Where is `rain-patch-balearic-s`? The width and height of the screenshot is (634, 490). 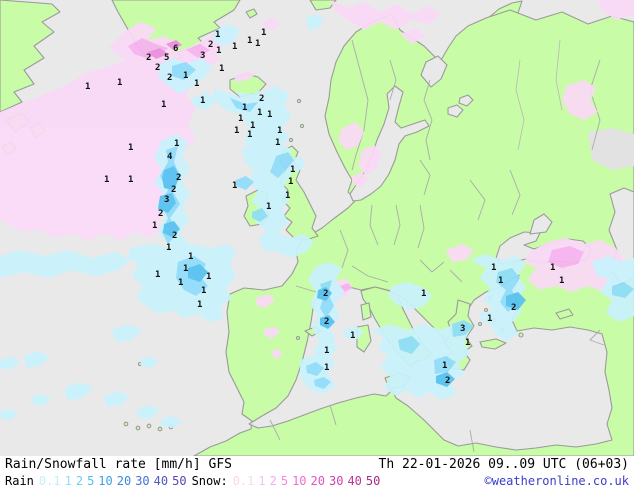 rain-patch-balearic-s is located at coordinates (326, 350).